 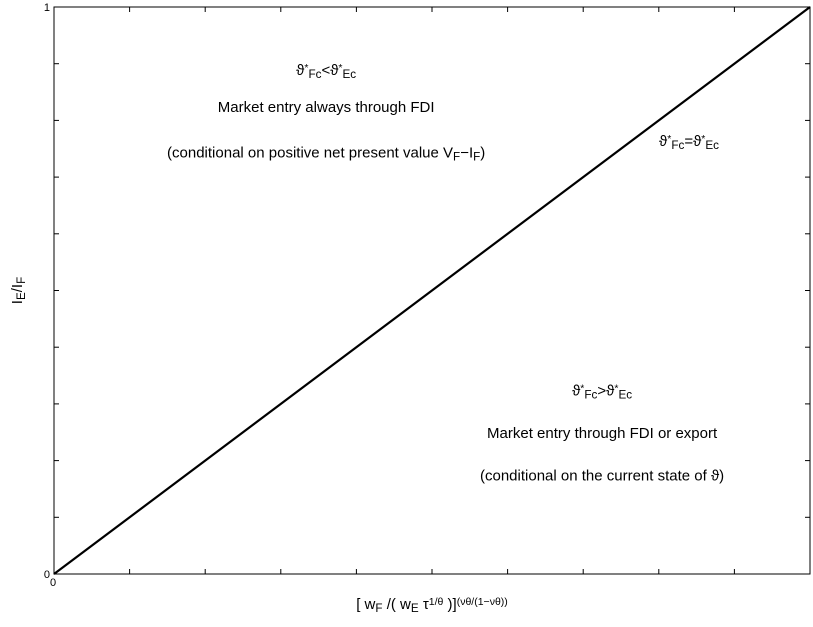 What do you see at coordinates (326, 107) in the screenshot?
I see `ann-fdi-title: Market entry always through FDI` at bounding box center [326, 107].